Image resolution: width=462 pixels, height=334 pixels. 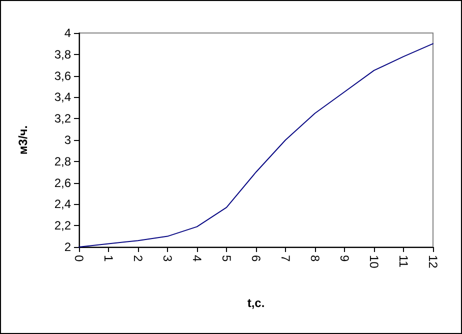 What do you see at coordinates (63, 204) in the screenshot?
I see `y-tick-label: 2,4` at bounding box center [63, 204].